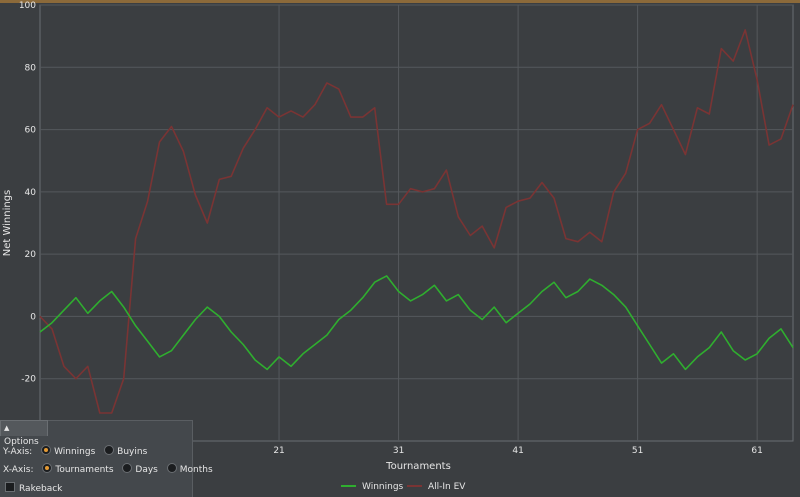 The height and width of the screenshot is (497, 800). Describe the element at coordinates (18, 470) in the screenshot. I see `x-axis-options-label: X-Axis:` at that location.